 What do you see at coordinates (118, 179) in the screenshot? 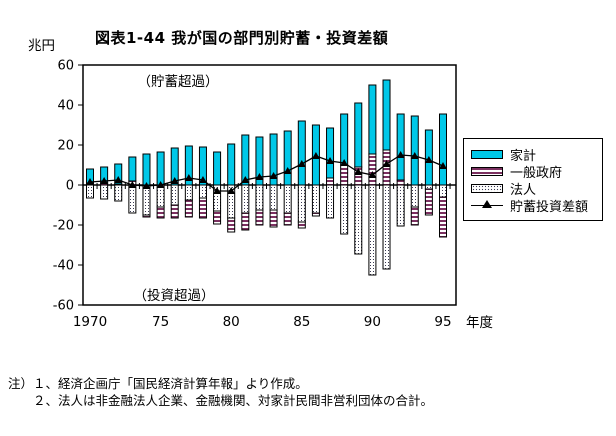
I see `balance-marker-1972` at bounding box center [118, 179].